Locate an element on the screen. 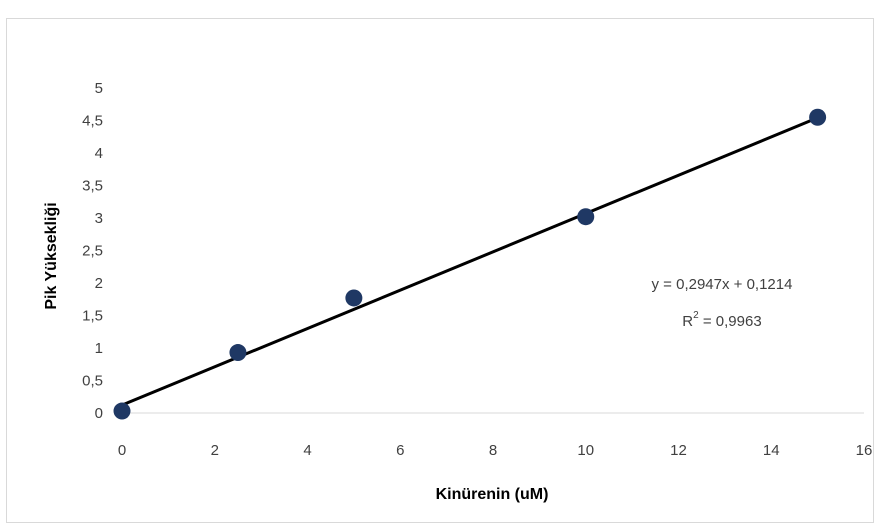 The image size is (882, 529). r-squared-value: = 0,9963 is located at coordinates (730, 321).